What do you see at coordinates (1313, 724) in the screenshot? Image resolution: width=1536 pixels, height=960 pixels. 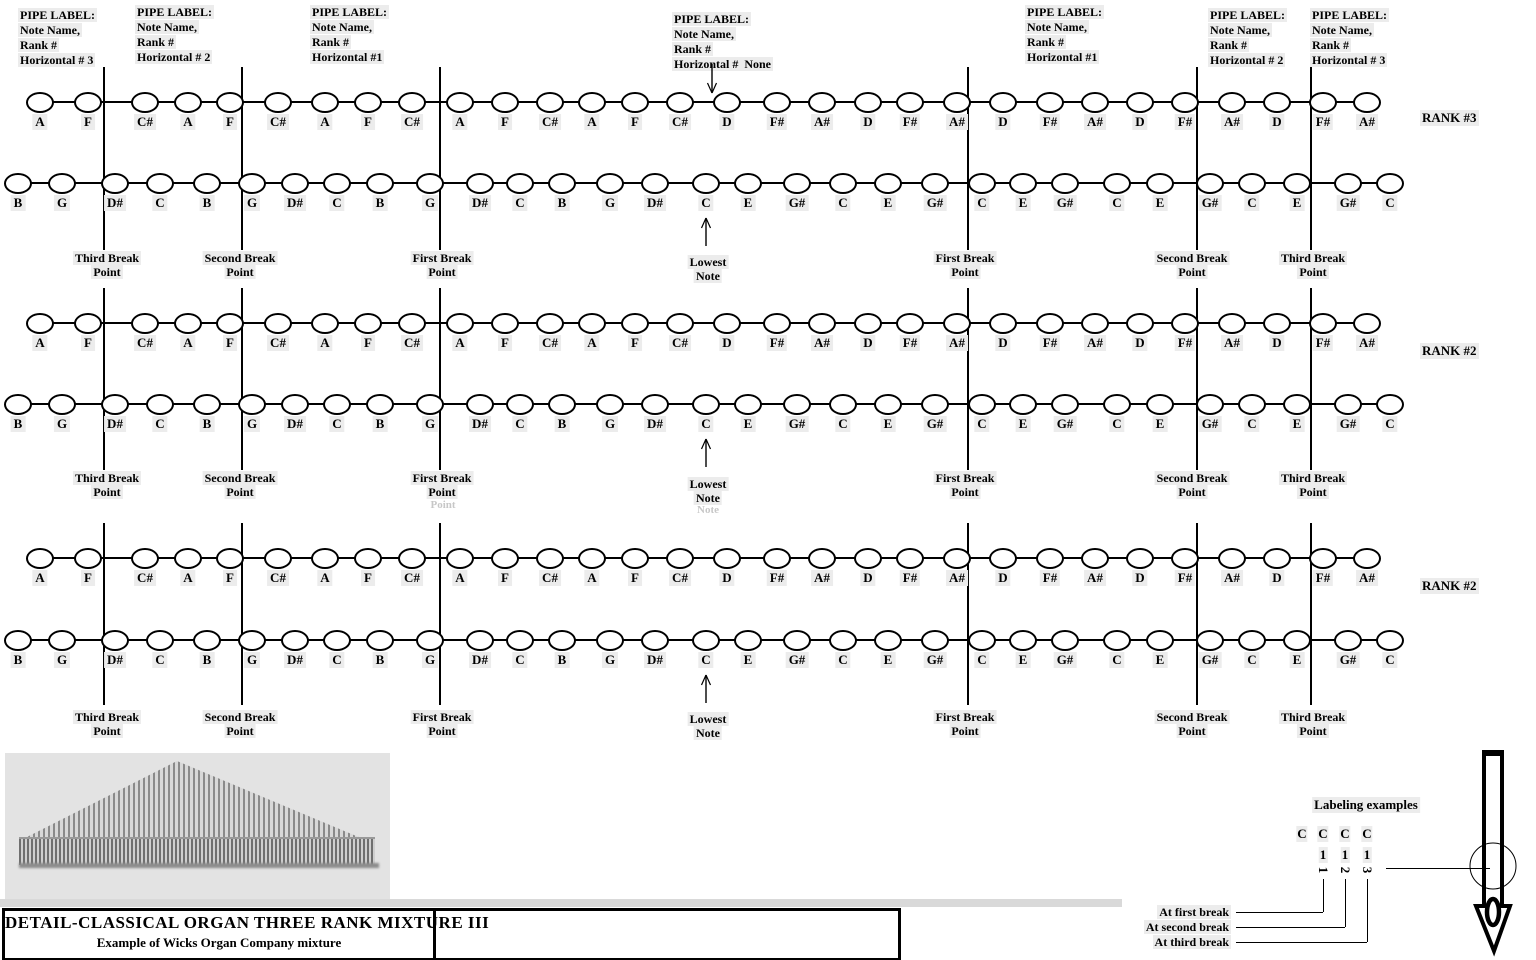 I see `break-point-label: Third Break Point` at bounding box center [1313, 724].